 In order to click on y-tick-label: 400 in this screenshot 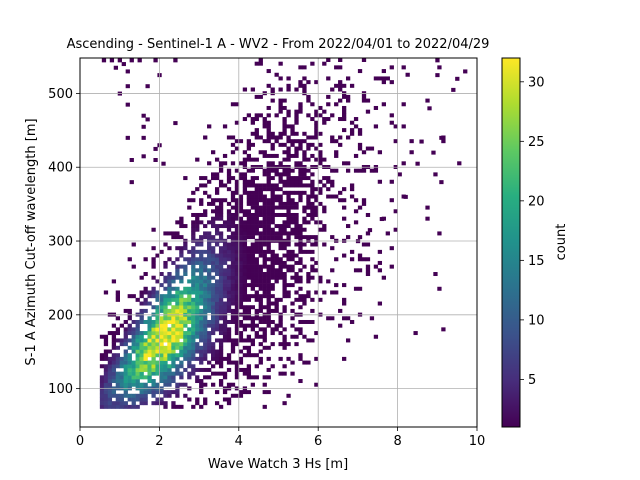, I will do `click(60, 168)`.